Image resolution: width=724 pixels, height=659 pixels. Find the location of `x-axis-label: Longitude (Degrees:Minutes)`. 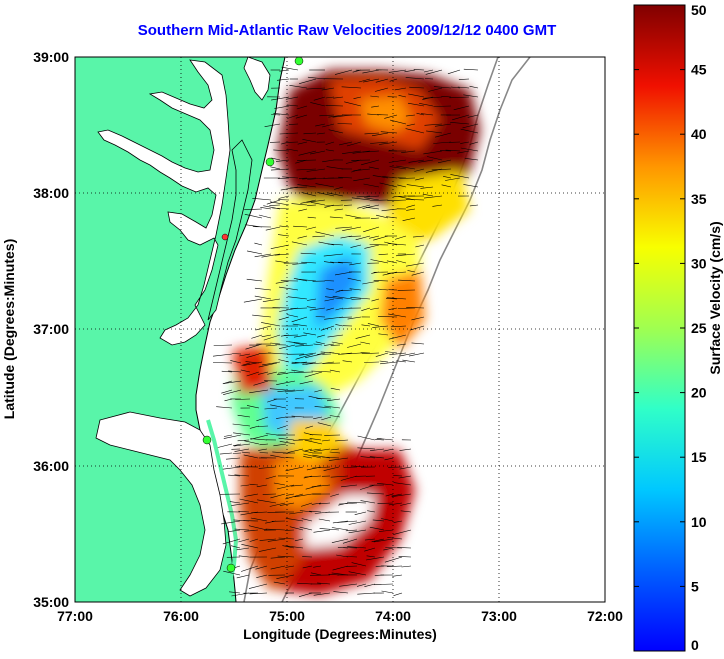

x-axis-label: Longitude (Degrees:Minutes) is located at coordinates (340, 634).